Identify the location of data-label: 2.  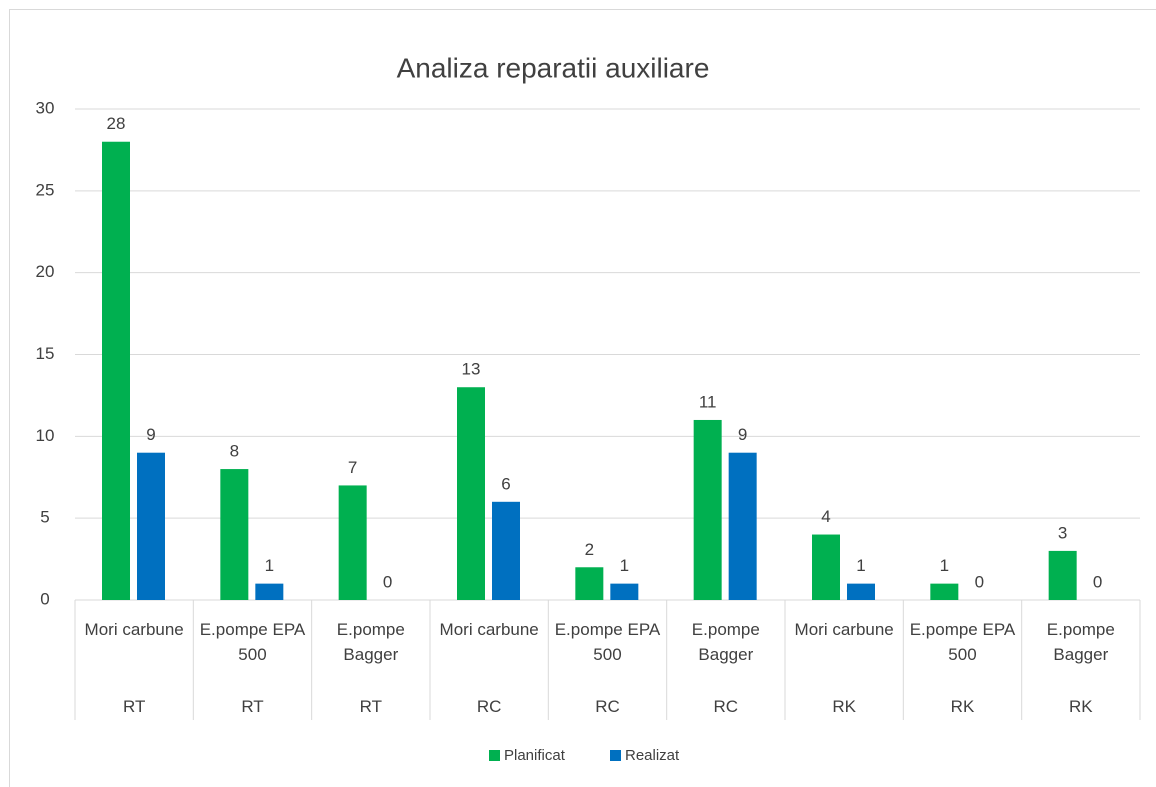
(589, 549).